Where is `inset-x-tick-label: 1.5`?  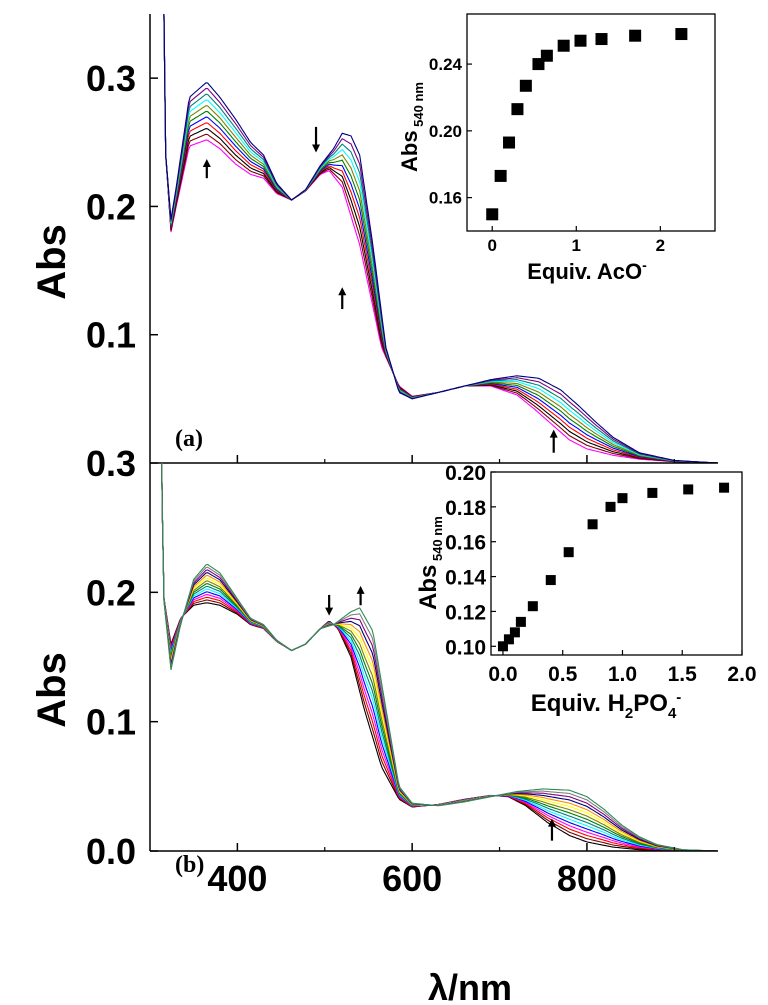
inset-x-tick-label: 1.5 is located at coordinates (683, 674).